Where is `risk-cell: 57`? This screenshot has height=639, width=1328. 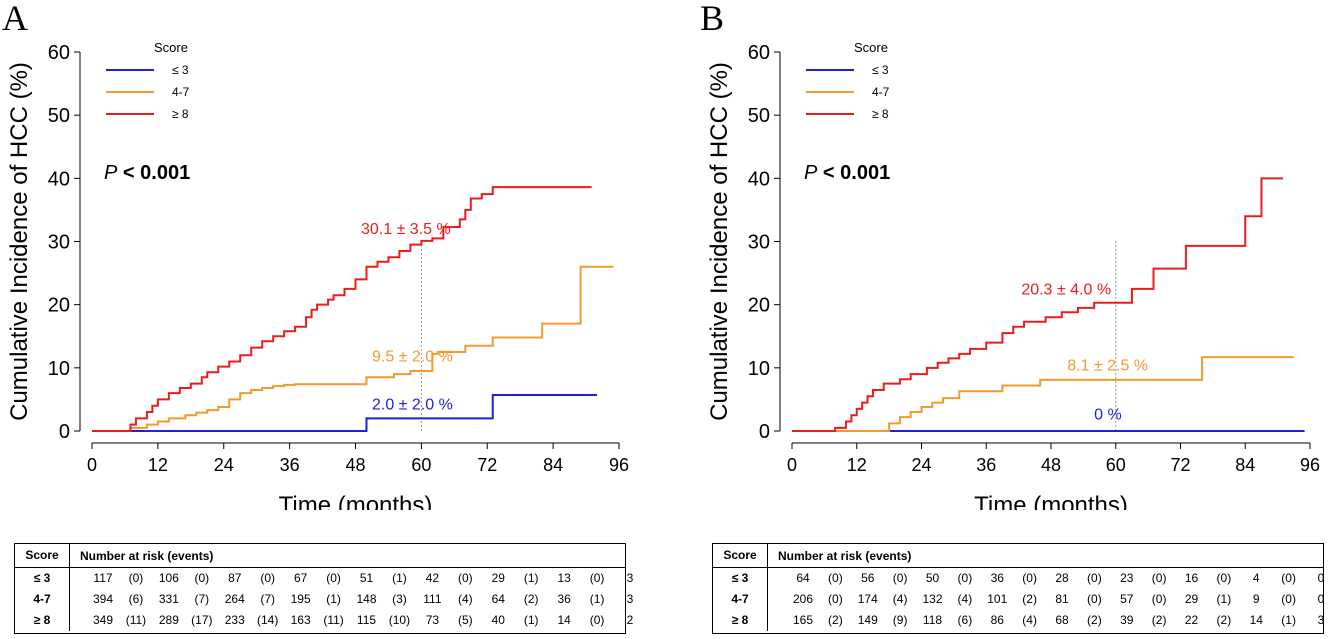 risk-cell: 57 is located at coordinates (1127, 599).